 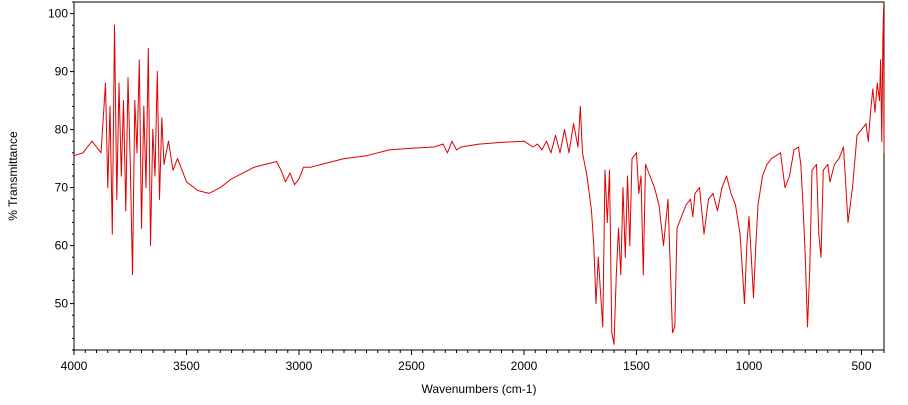 I want to click on y-tick-label: 90, so click(x=62, y=72).